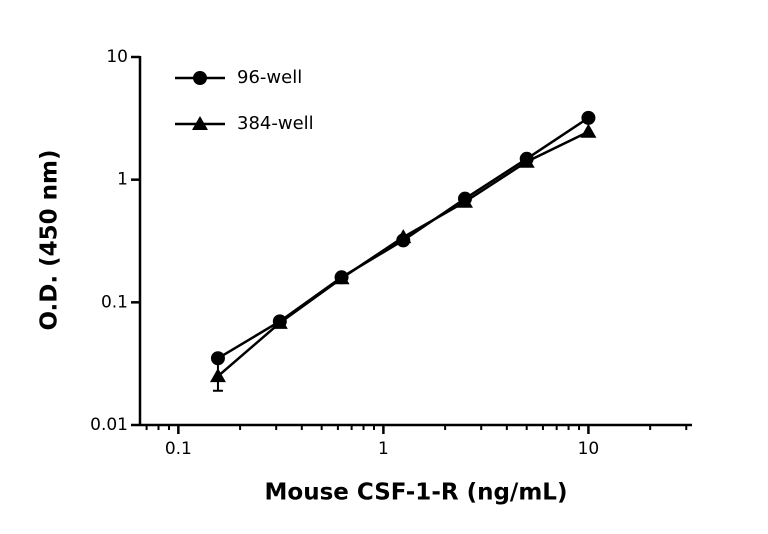 This screenshot has height=534, width=768. Describe the element at coordinates (114, 302) in the screenshot. I see `y-tick-label: 0.1` at that location.